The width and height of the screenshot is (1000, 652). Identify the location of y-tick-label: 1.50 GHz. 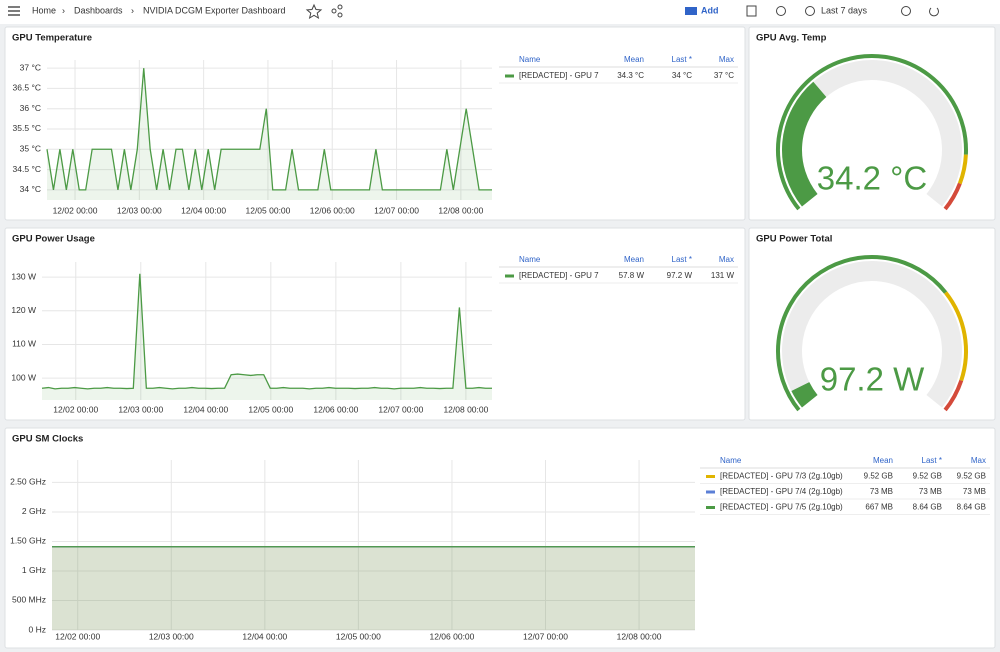
(28, 541).